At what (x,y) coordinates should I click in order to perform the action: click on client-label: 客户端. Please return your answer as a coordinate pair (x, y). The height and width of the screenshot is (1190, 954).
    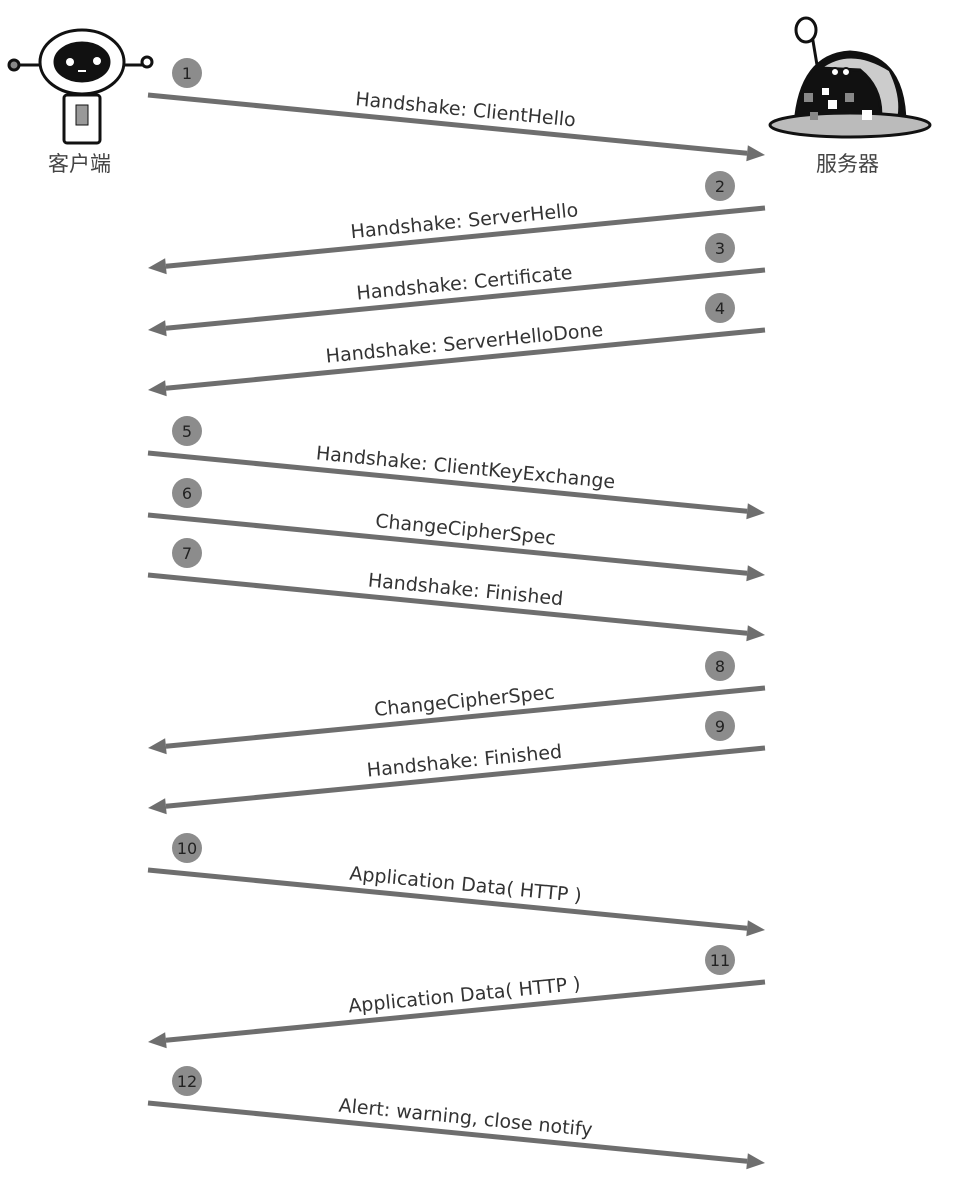
    Looking at the image, I should click on (79, 164).